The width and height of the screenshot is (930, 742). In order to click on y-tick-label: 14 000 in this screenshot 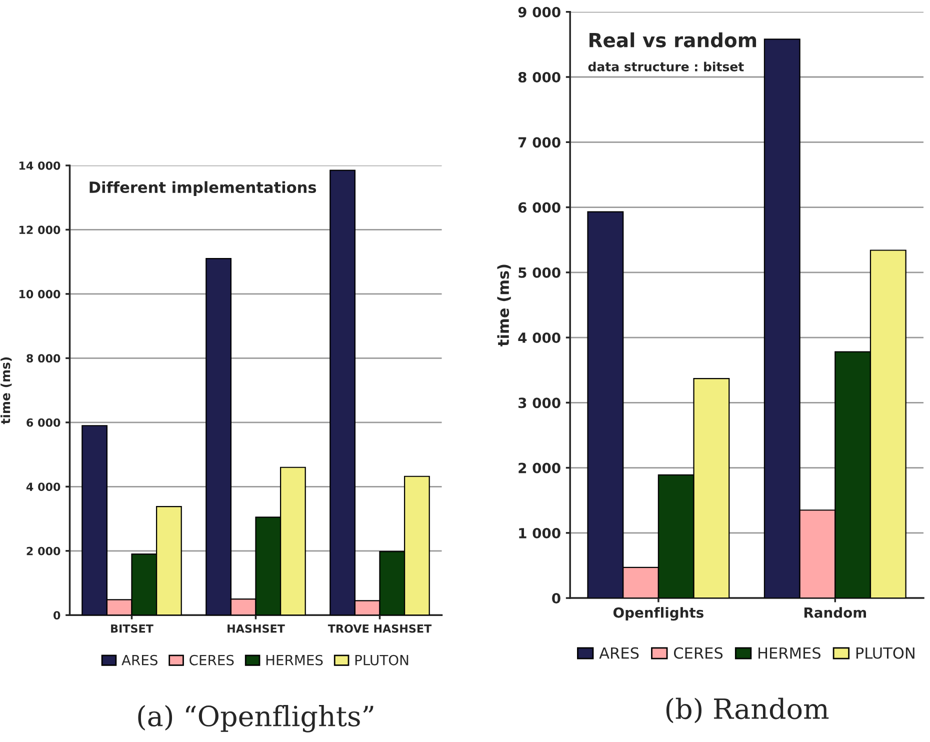, I will do `click(39, 165)`.